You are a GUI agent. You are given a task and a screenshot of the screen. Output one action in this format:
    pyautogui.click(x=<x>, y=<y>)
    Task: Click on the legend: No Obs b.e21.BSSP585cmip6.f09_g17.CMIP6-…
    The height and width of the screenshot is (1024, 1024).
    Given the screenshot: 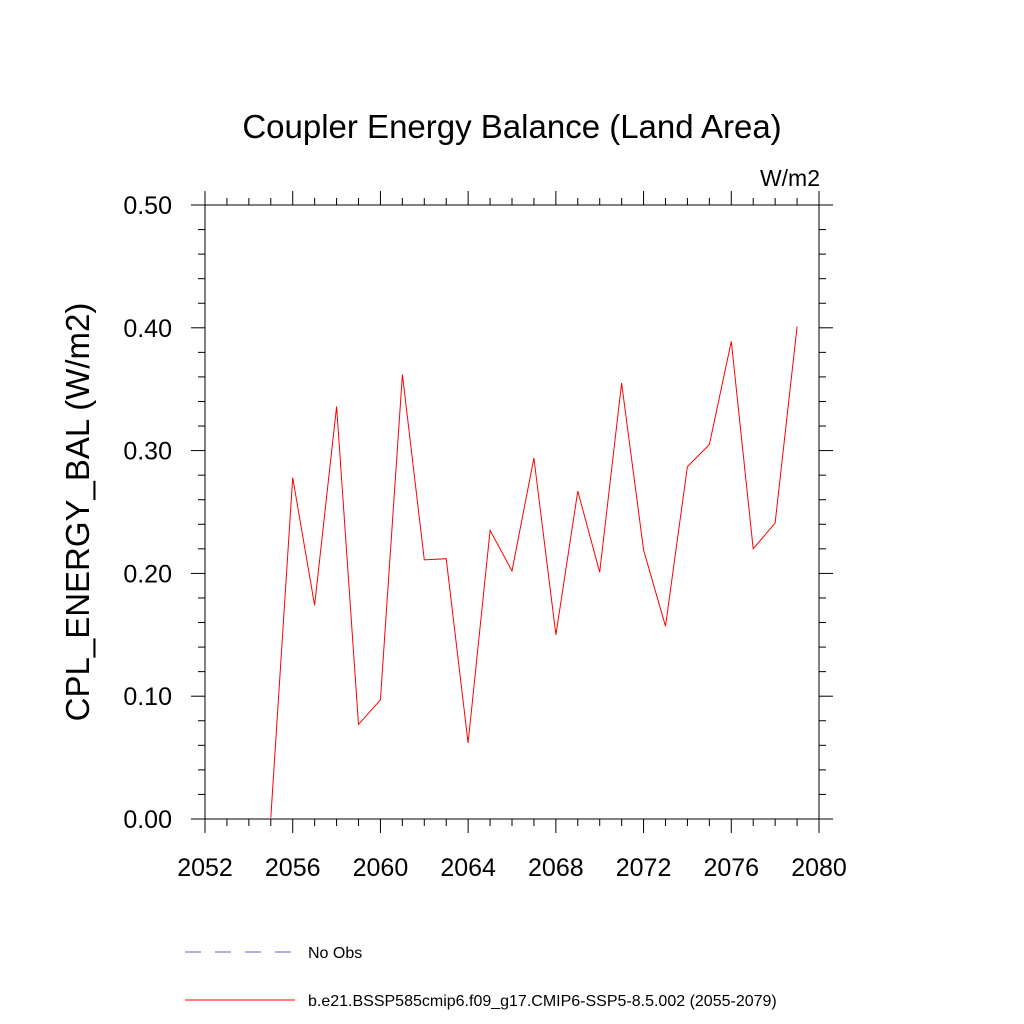 What is the action you would take?
    pyautogui.click(x=481, y=977)
    